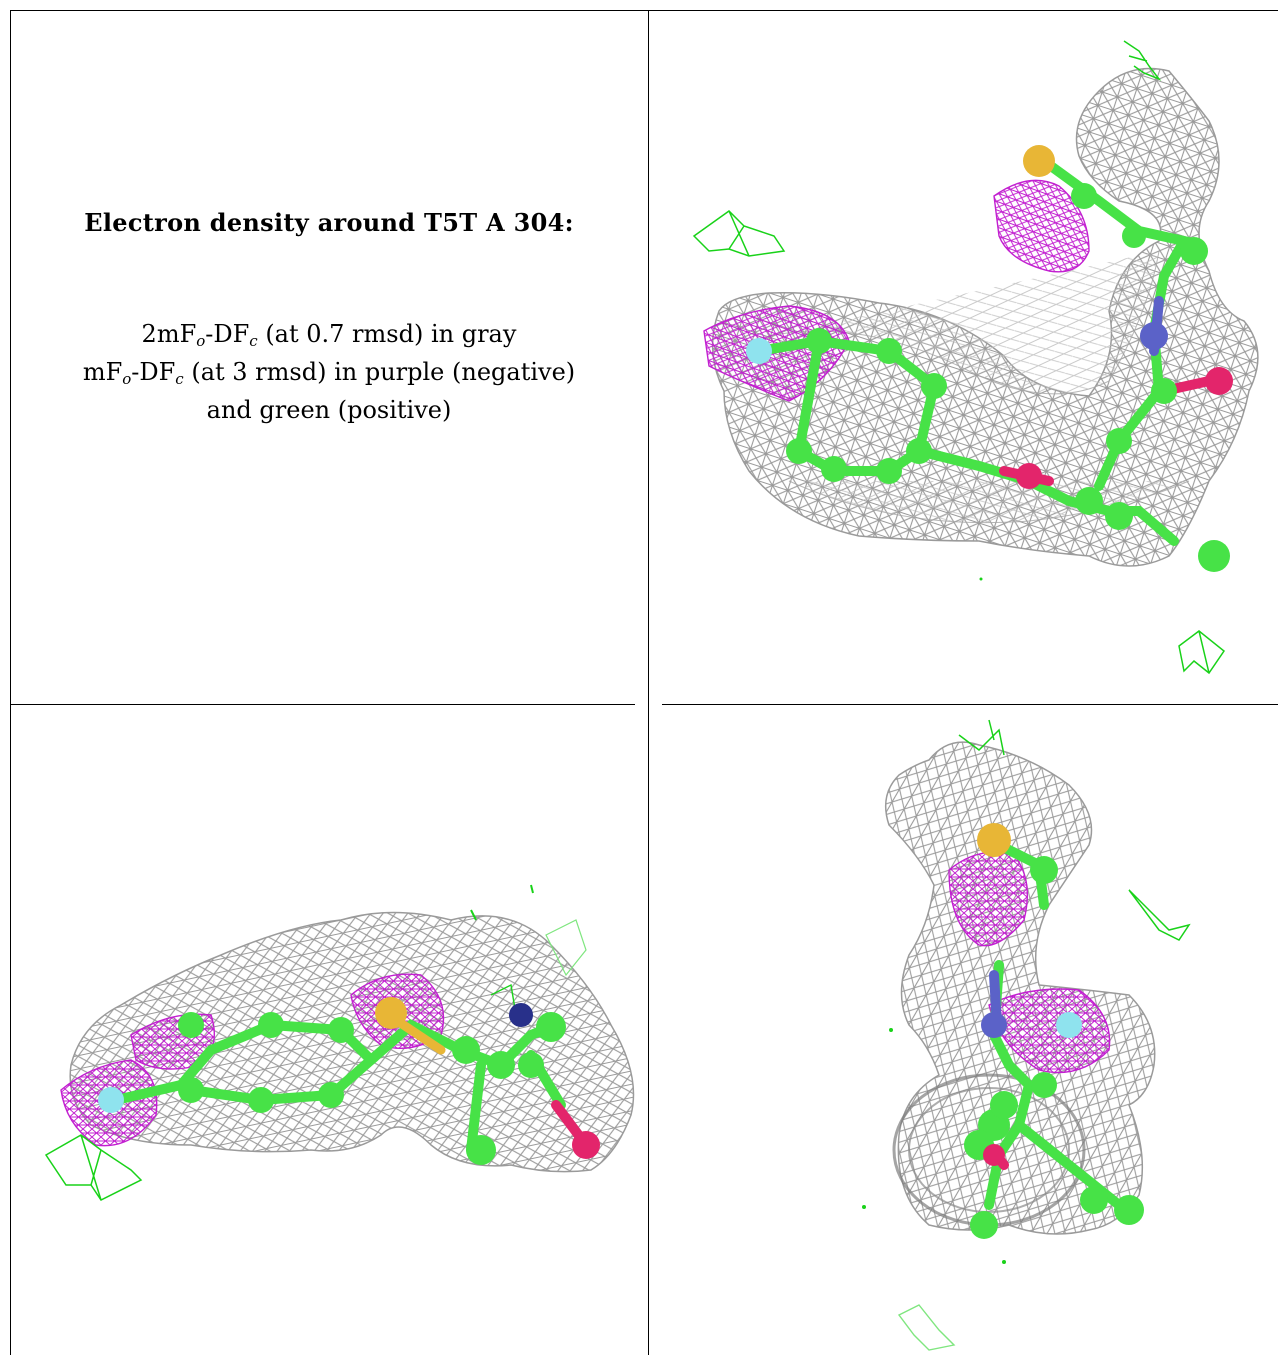  Describe the element at coordinates (322, 704) in the screenshot. I see `grid-line-center-left` at that location.